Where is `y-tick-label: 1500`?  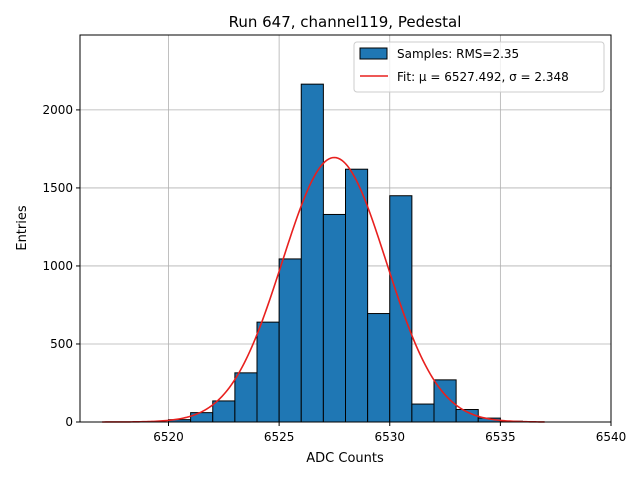 y-tick-label: 1500 is located at coordinates (57, 188).